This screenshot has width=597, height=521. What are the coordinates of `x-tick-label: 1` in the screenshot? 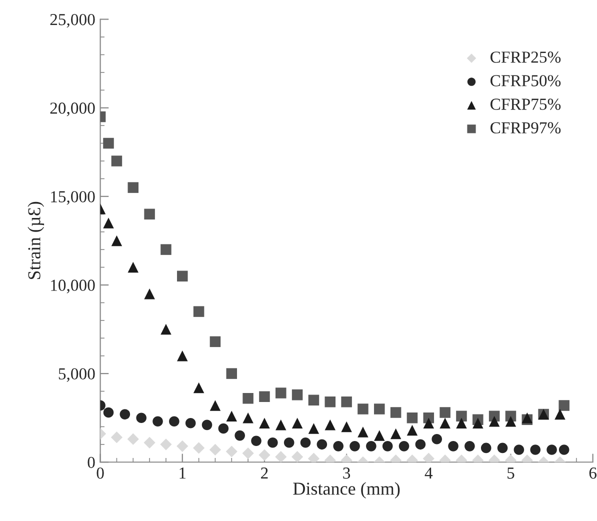 It's located at (183, 473).